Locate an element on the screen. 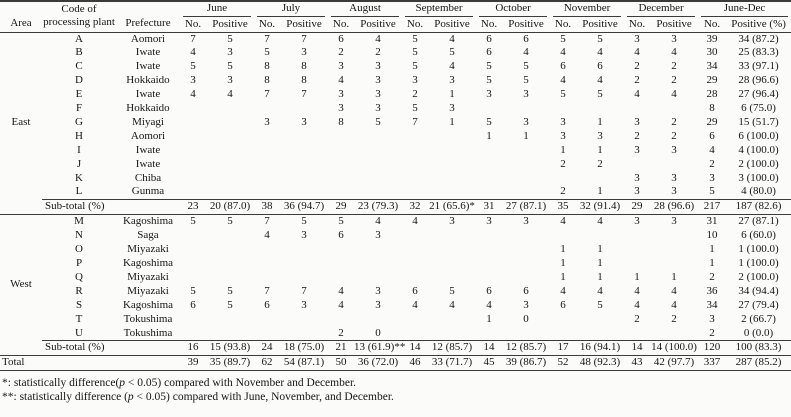  month-label: September is located at coordinates (439, 8).